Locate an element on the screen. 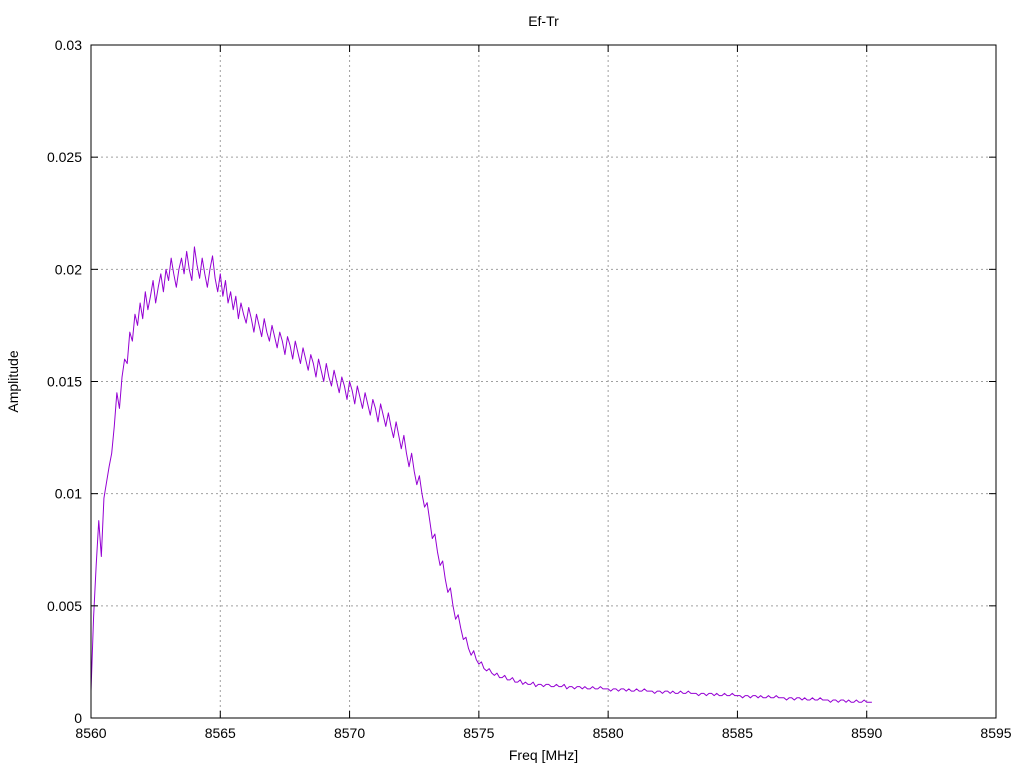  x-tick-label: 8560 is located at coordinates (90, 733).